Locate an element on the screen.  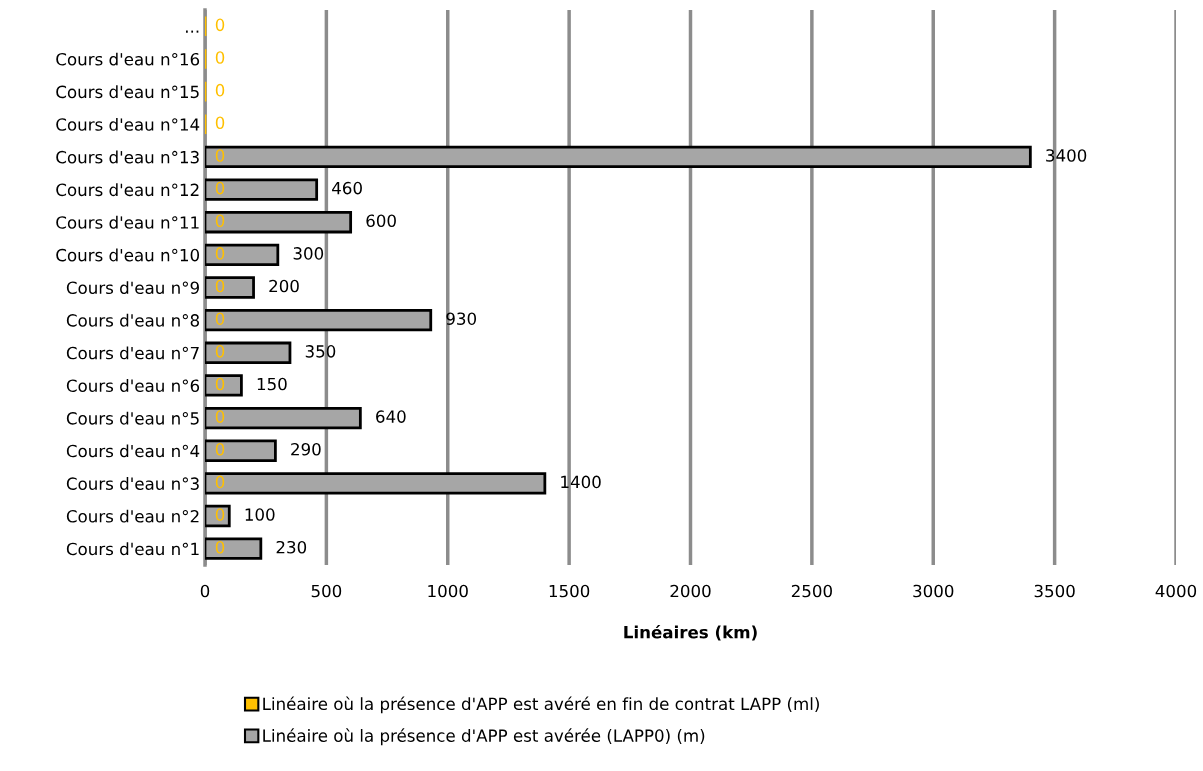
y-tick-label: Cours d'eau n°7 is located at coordinates (132, 353).